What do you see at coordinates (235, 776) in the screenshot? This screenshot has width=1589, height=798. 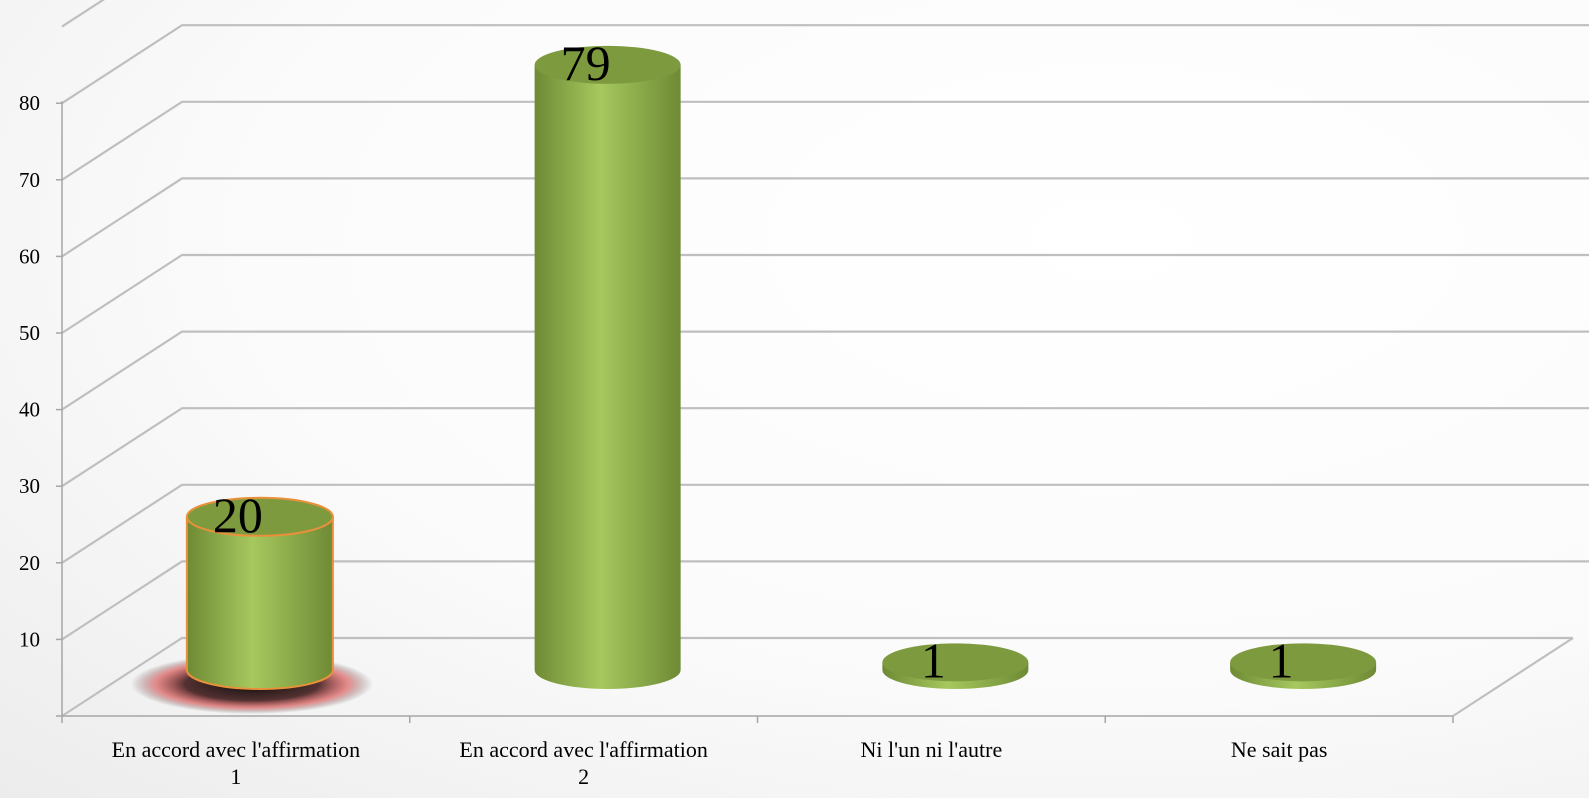 I see `category-label-line: 1` at bounding box center [235, 776].